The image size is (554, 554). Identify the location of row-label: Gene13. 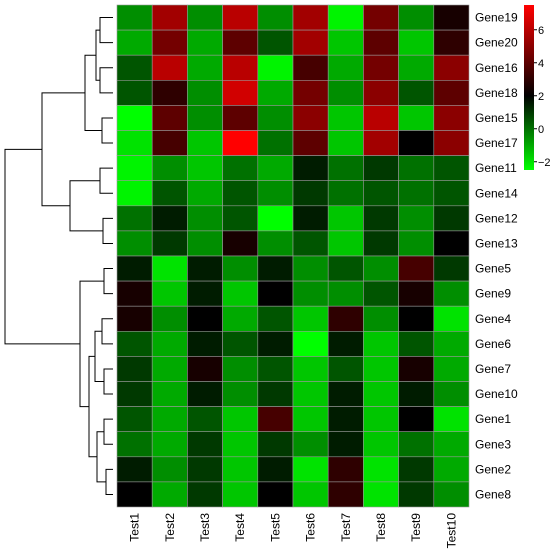
(496, 243).